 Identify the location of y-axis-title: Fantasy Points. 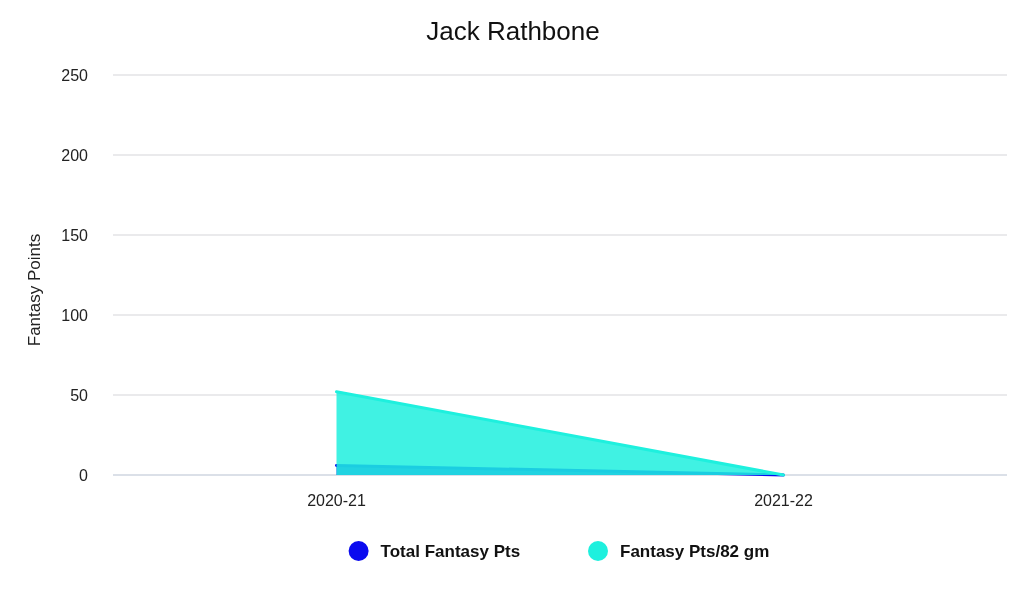
(34, 290).